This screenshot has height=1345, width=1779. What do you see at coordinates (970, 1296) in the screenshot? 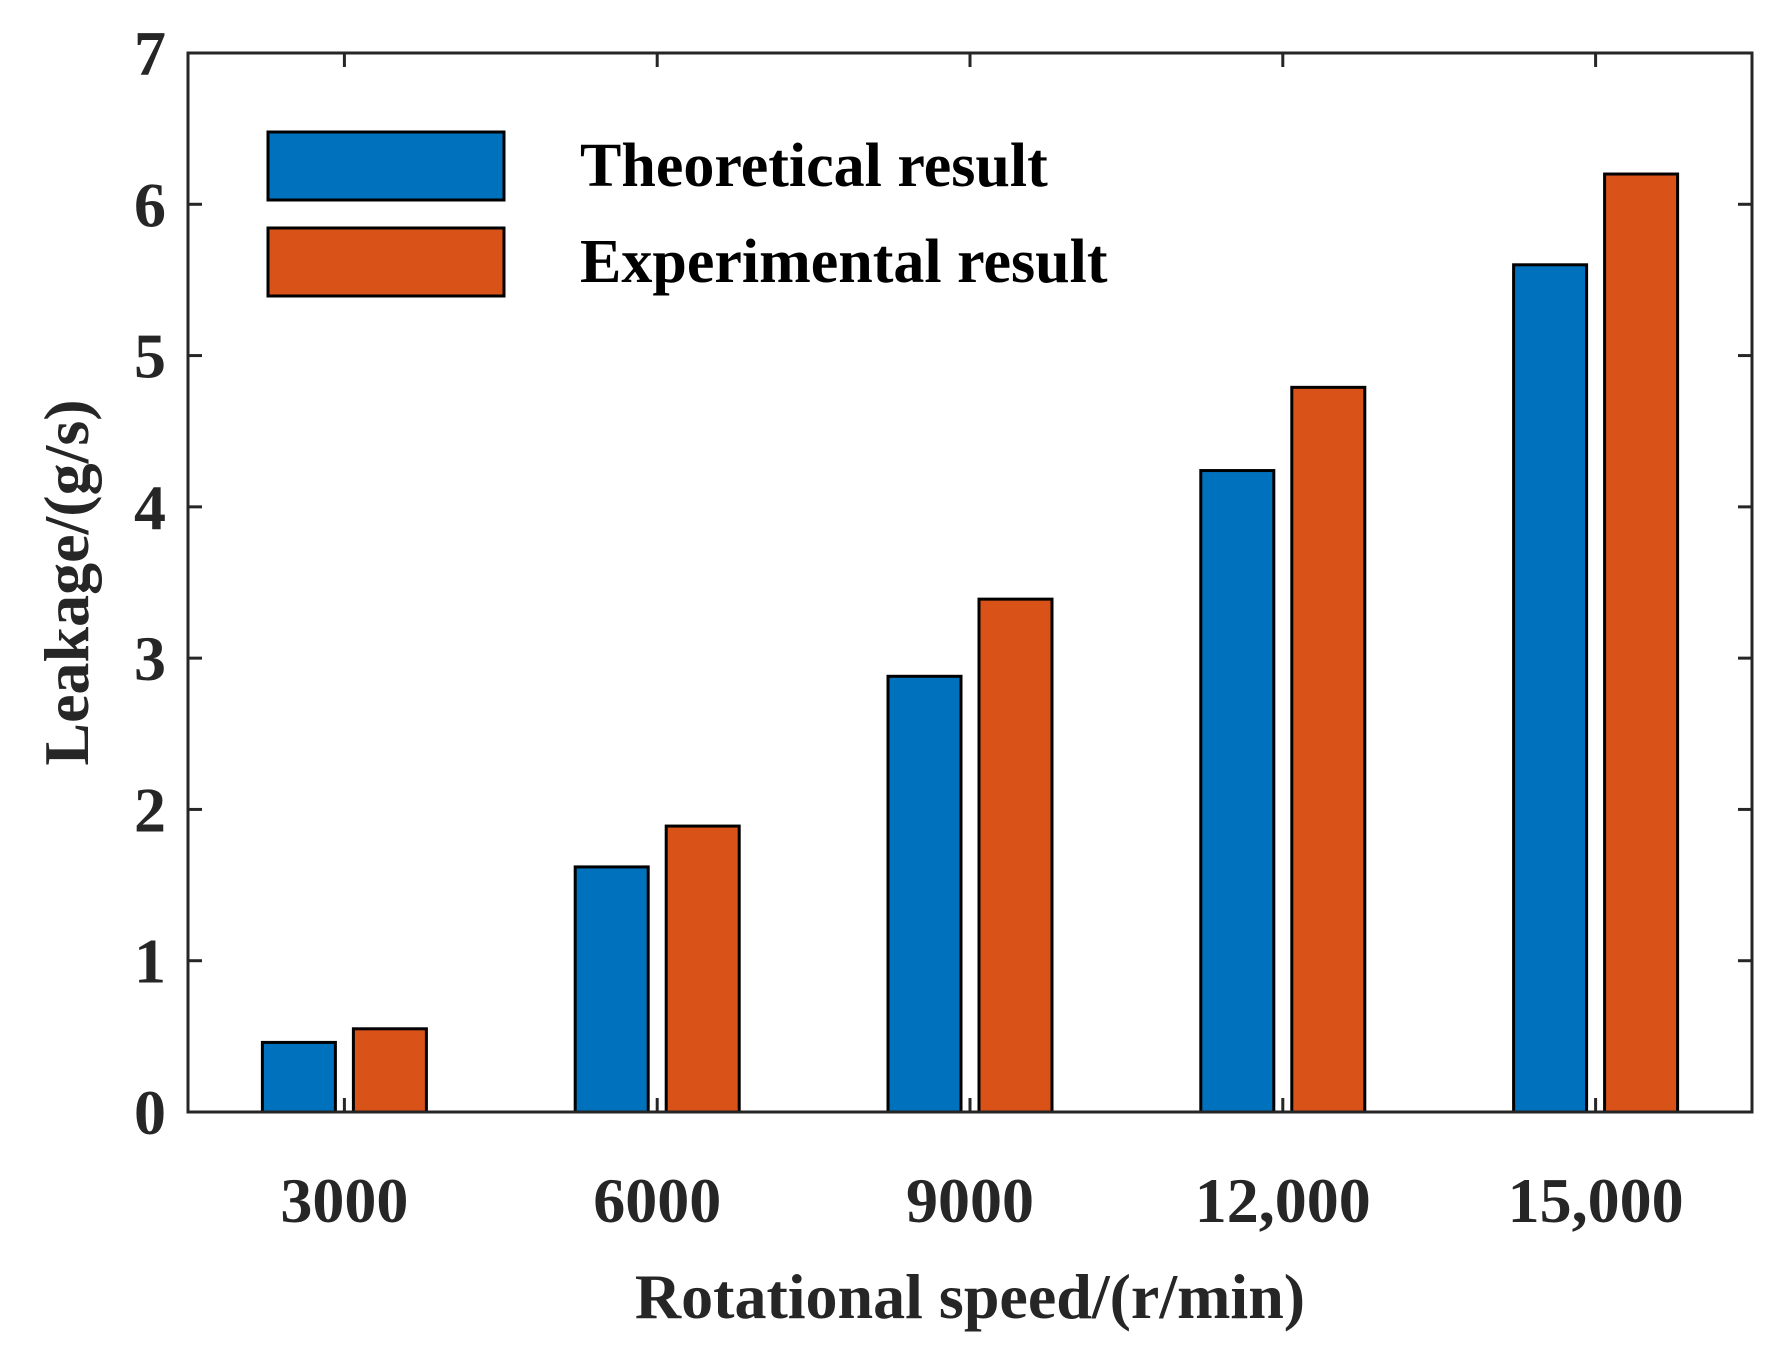
I see `x-axis-label: Rotational speed/(r/min)` at bounding box center [970, 1296].